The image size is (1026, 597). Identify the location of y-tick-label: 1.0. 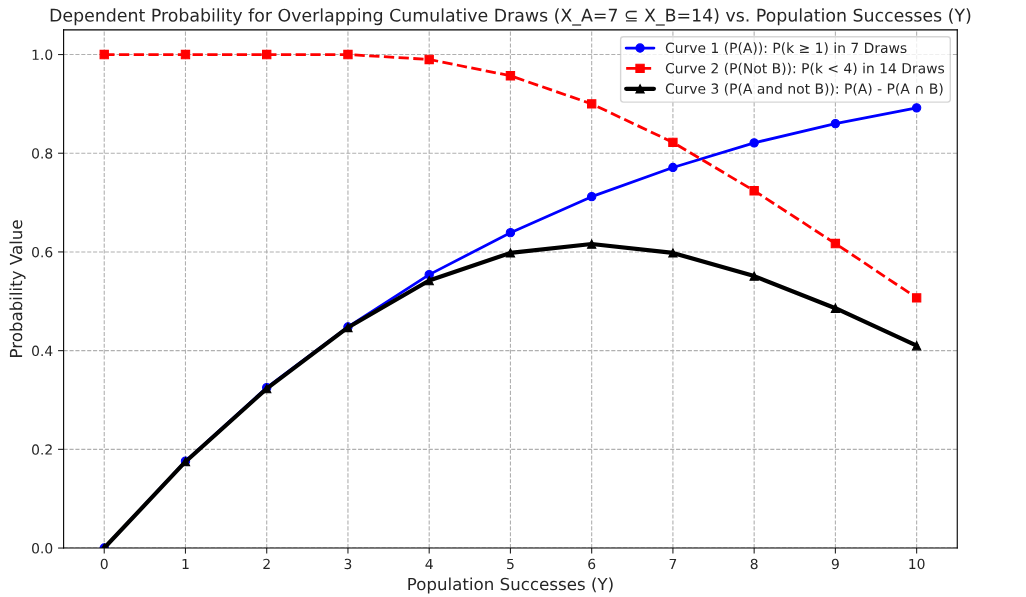
(42, 54).